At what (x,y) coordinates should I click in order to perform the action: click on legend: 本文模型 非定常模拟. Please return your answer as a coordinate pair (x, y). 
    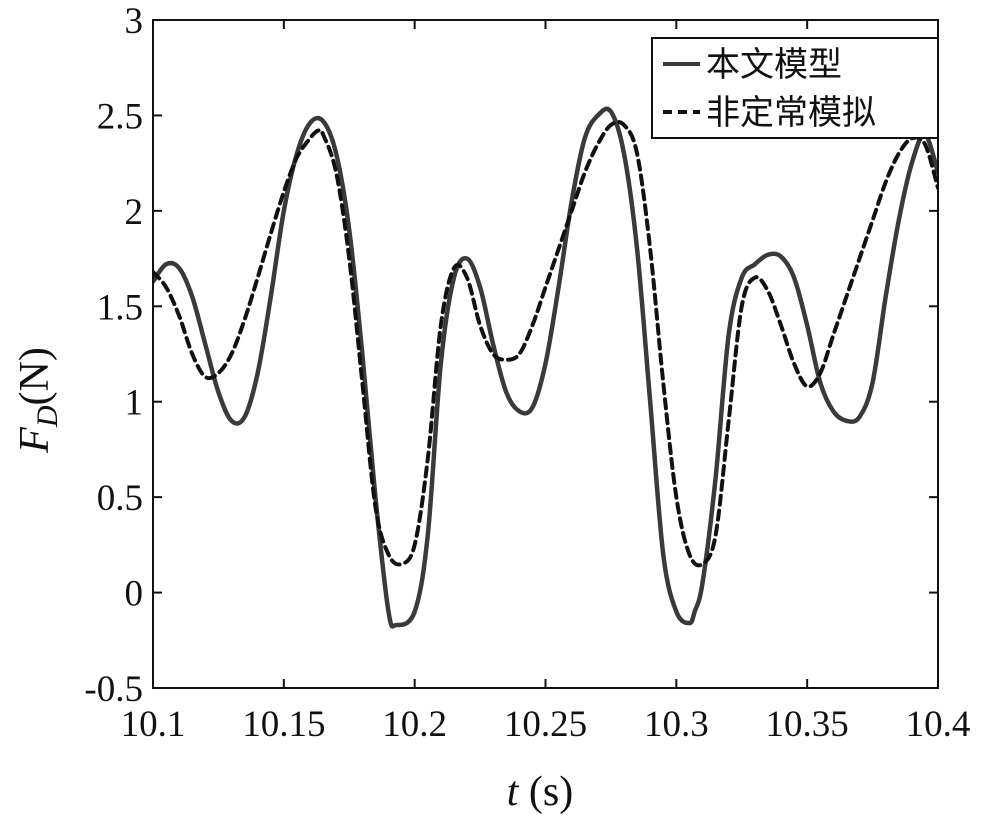
    Looking at the image, I should click on (795, 88).